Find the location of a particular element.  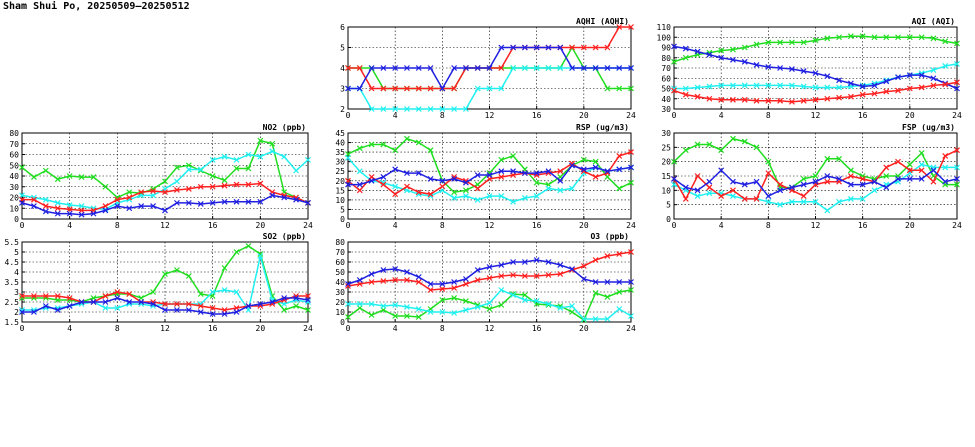

y-tick-label: 0 is located at coordinates (342, 322).